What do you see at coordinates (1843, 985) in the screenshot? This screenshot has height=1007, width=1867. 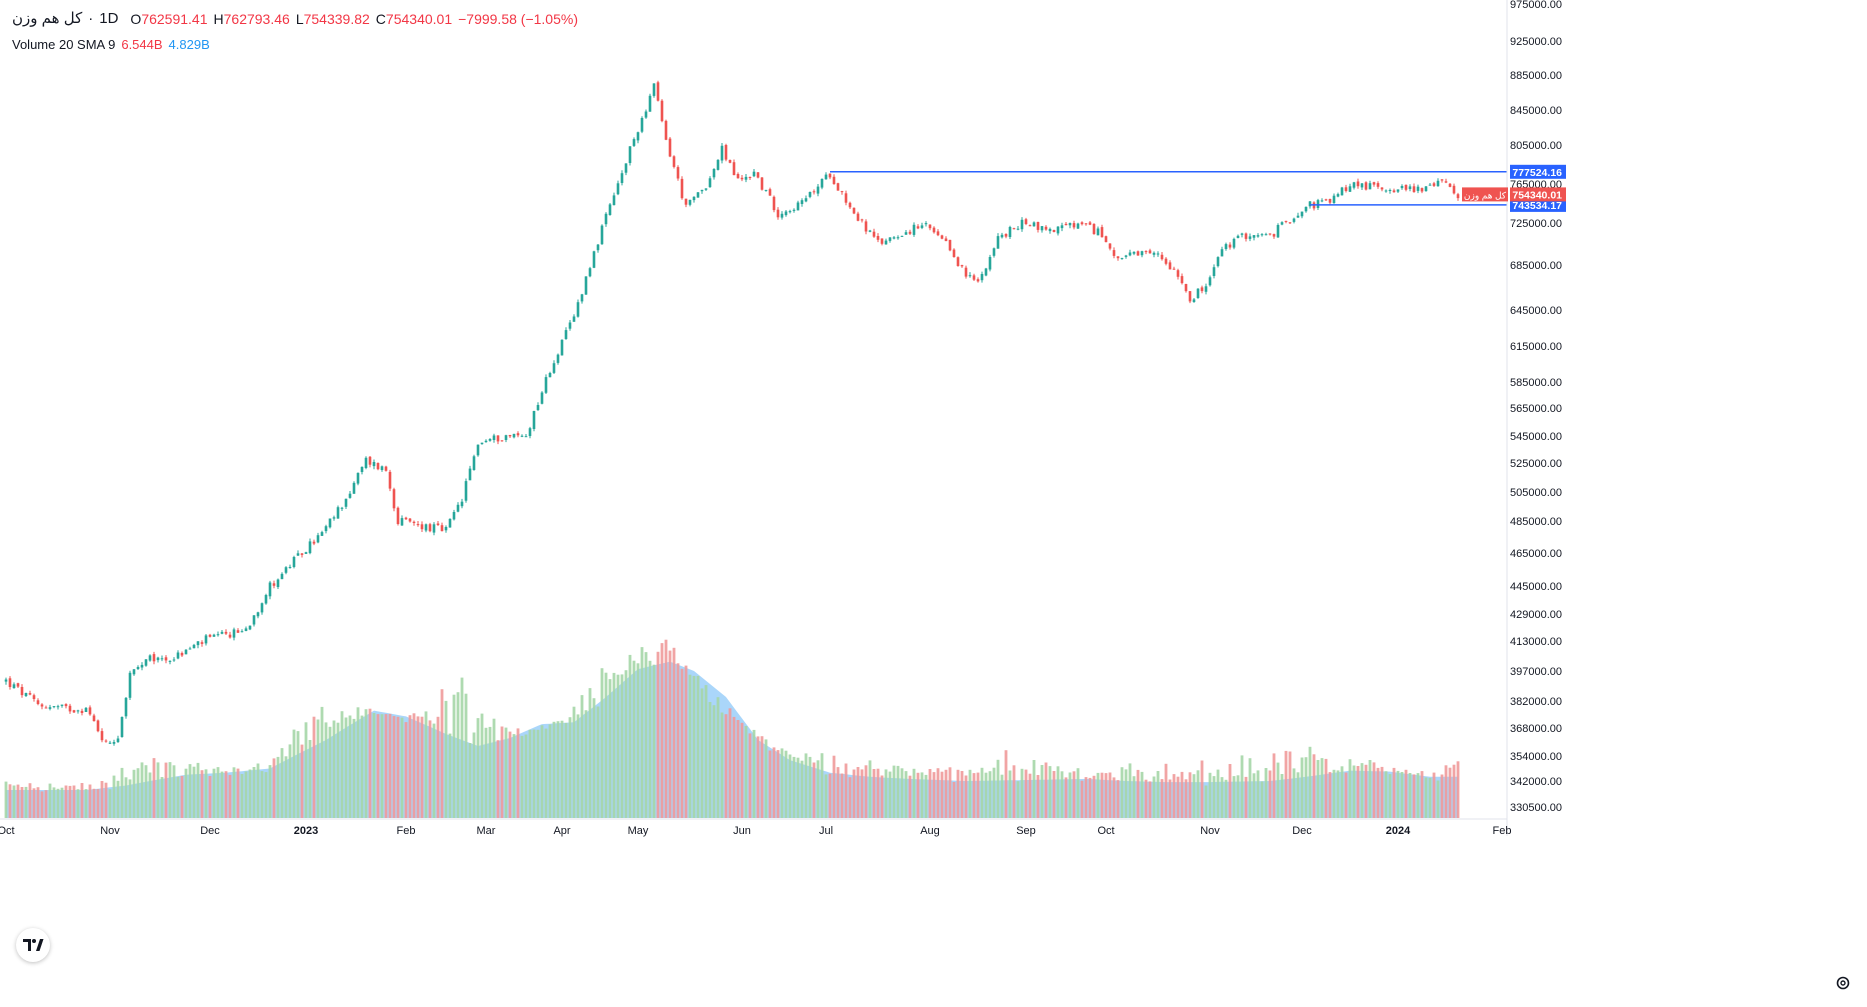 I see `gear-icon` at bounding box center [1843, 985].